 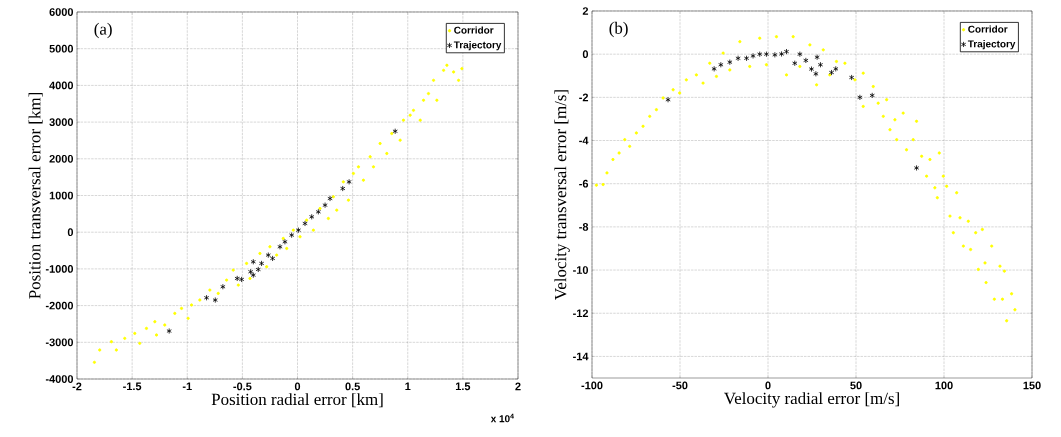 I want to click on x-tick-label: 2, so click(x=518, y=386).